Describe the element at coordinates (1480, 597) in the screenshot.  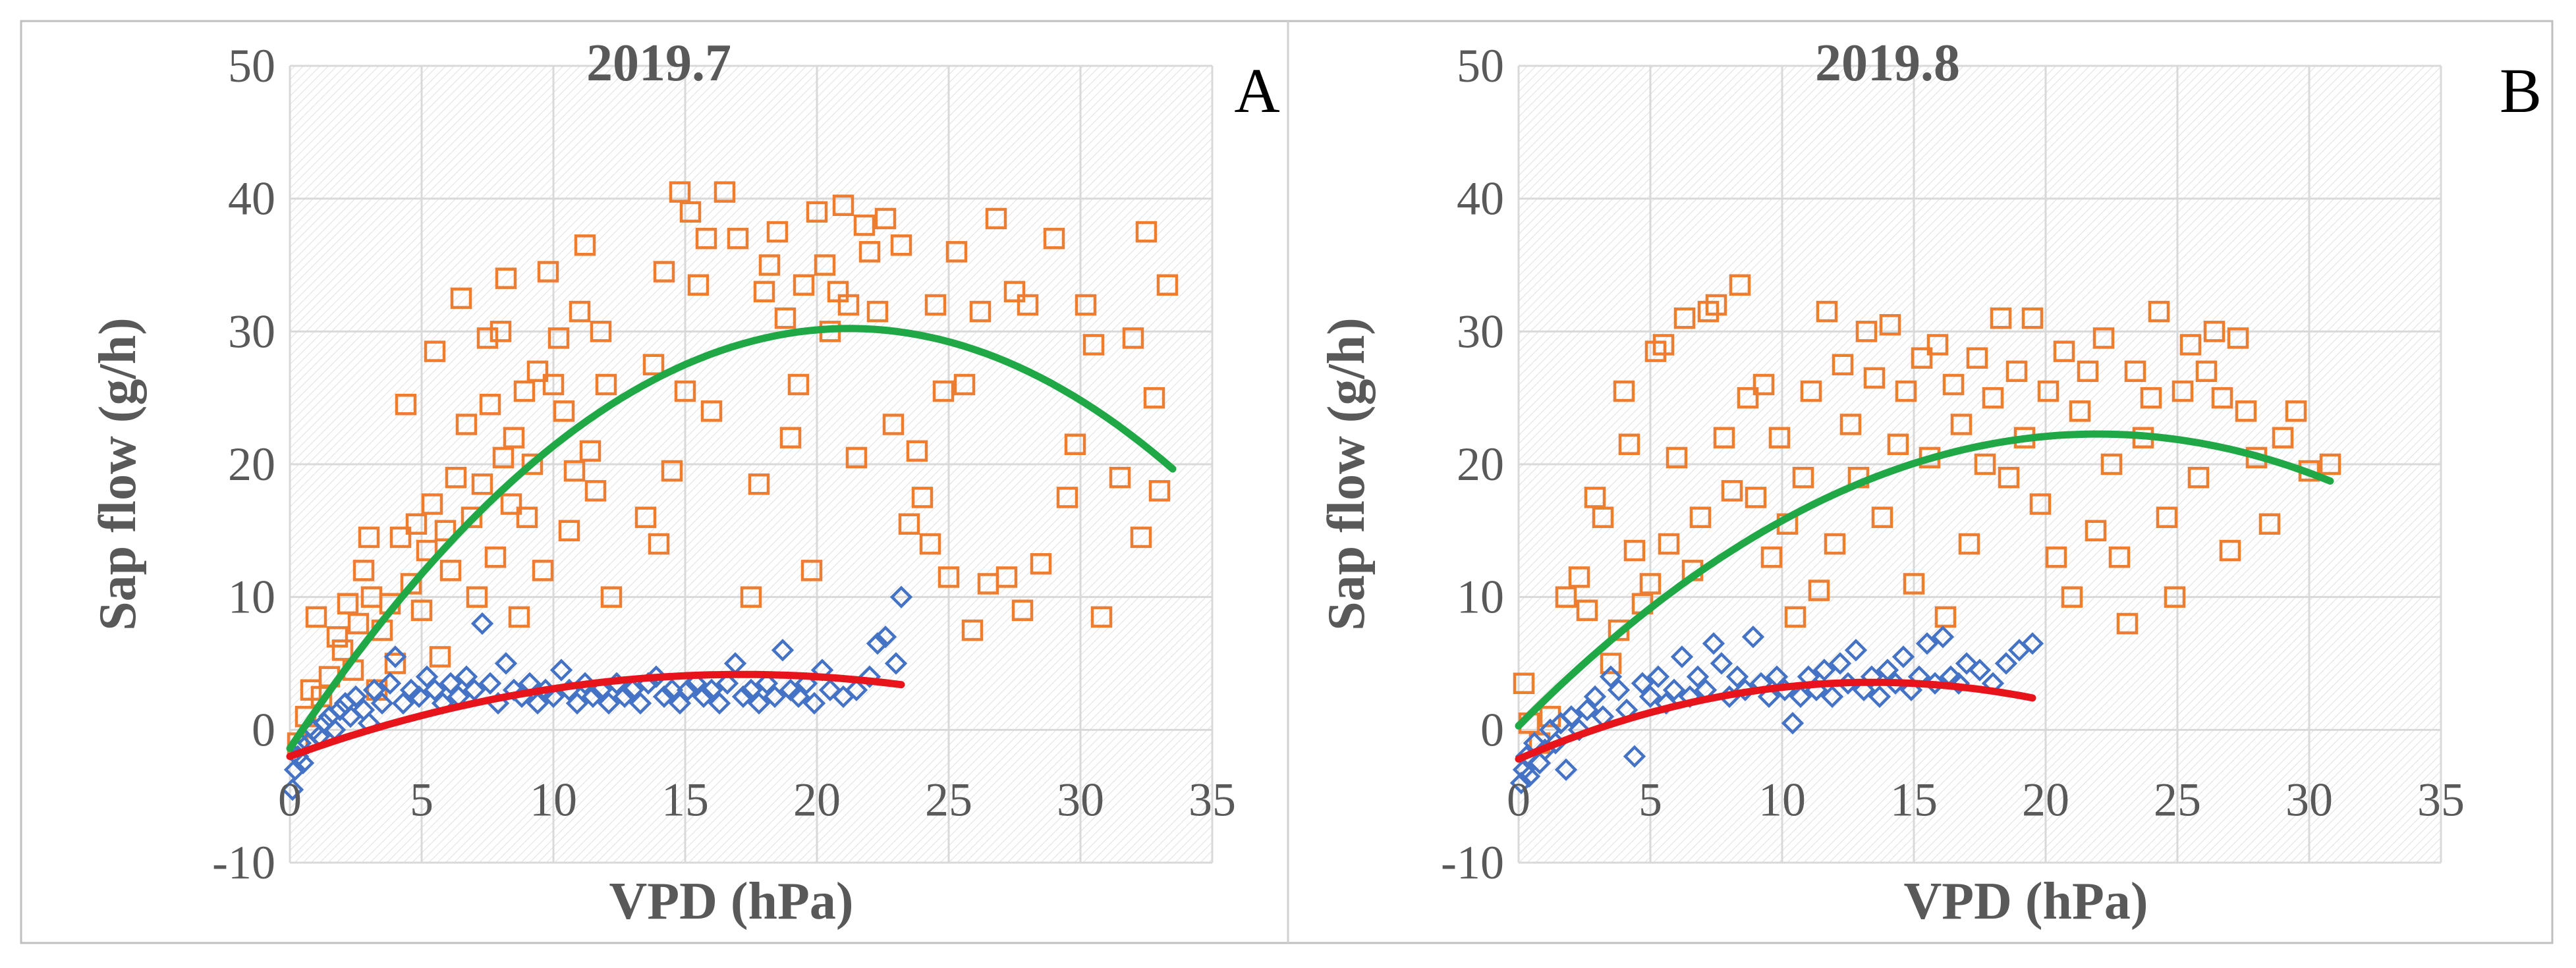
I see `y-tick-label: 10` at that location.